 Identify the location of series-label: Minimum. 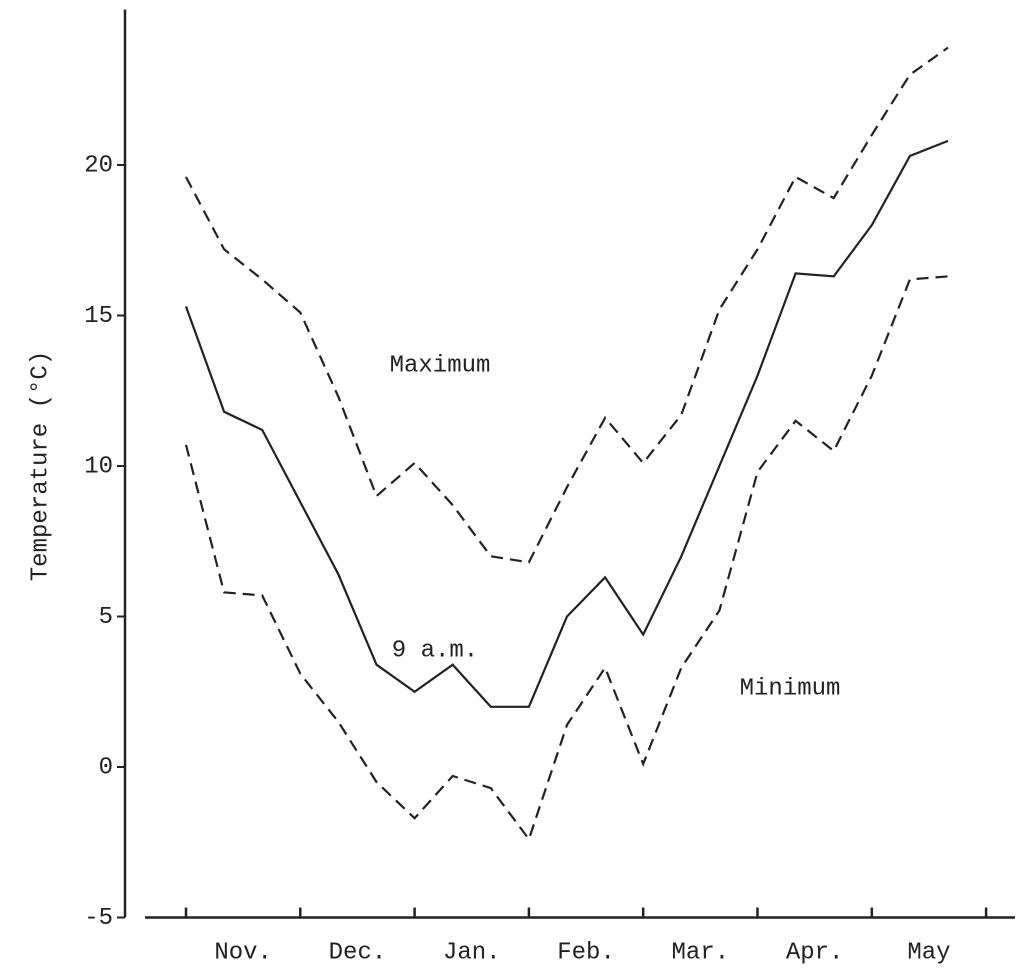
(790, 688).